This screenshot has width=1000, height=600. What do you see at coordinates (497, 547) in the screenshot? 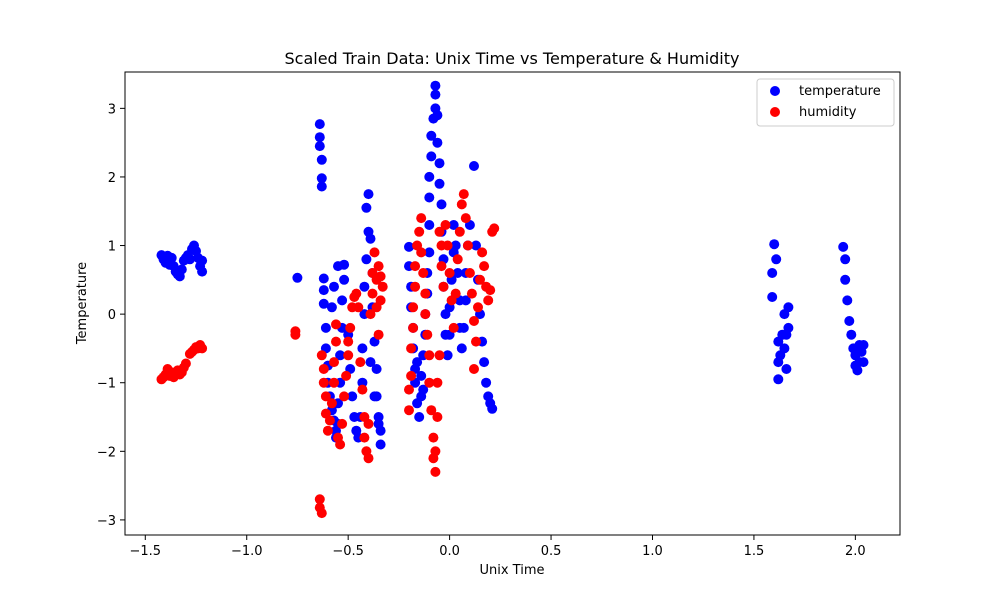
I see `x-axis-ticks: −1.5 −1.0 −0.5 0.0 0.5 1.0 1.5 2.0` at bounding box center [497, 547].